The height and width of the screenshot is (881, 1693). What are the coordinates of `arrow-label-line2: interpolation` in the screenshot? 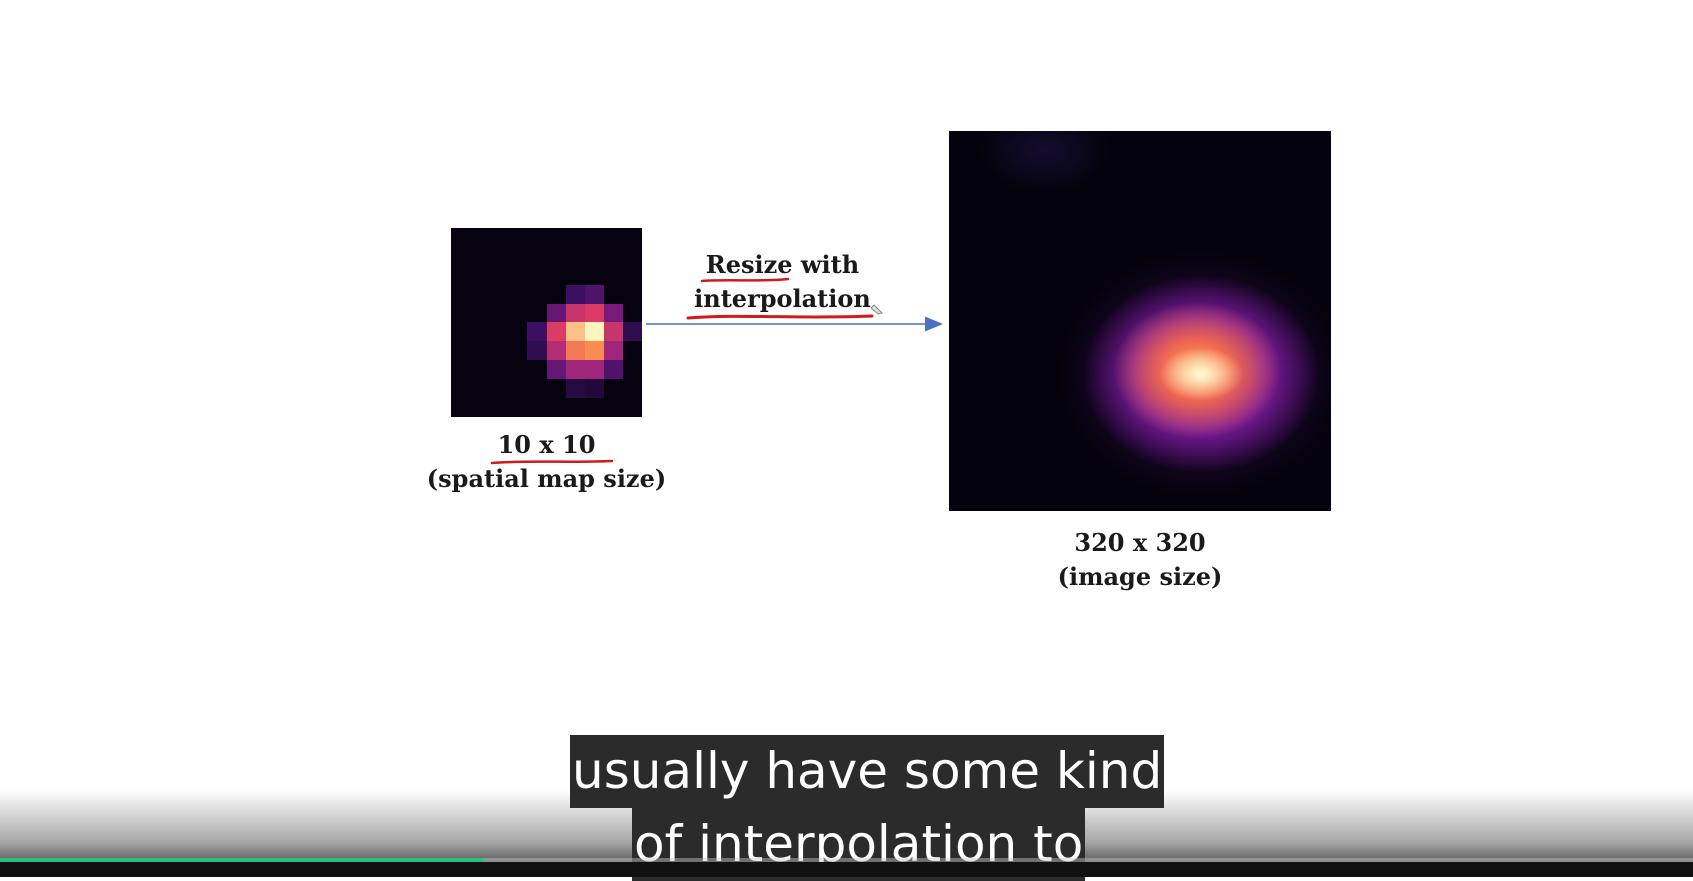 It's located at (782, 298).